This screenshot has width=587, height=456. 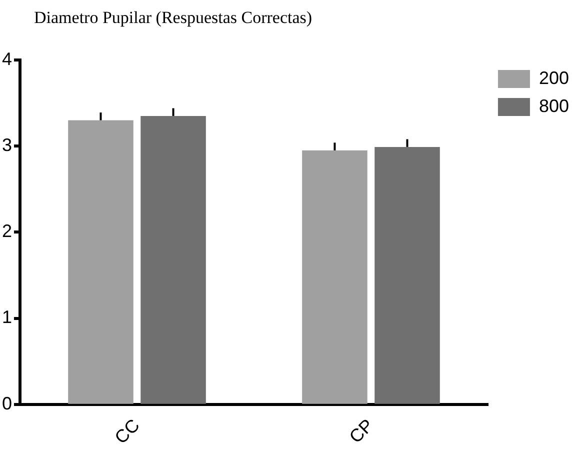 I want to click on y-tick-label: 1, so click(x=7, y=317).